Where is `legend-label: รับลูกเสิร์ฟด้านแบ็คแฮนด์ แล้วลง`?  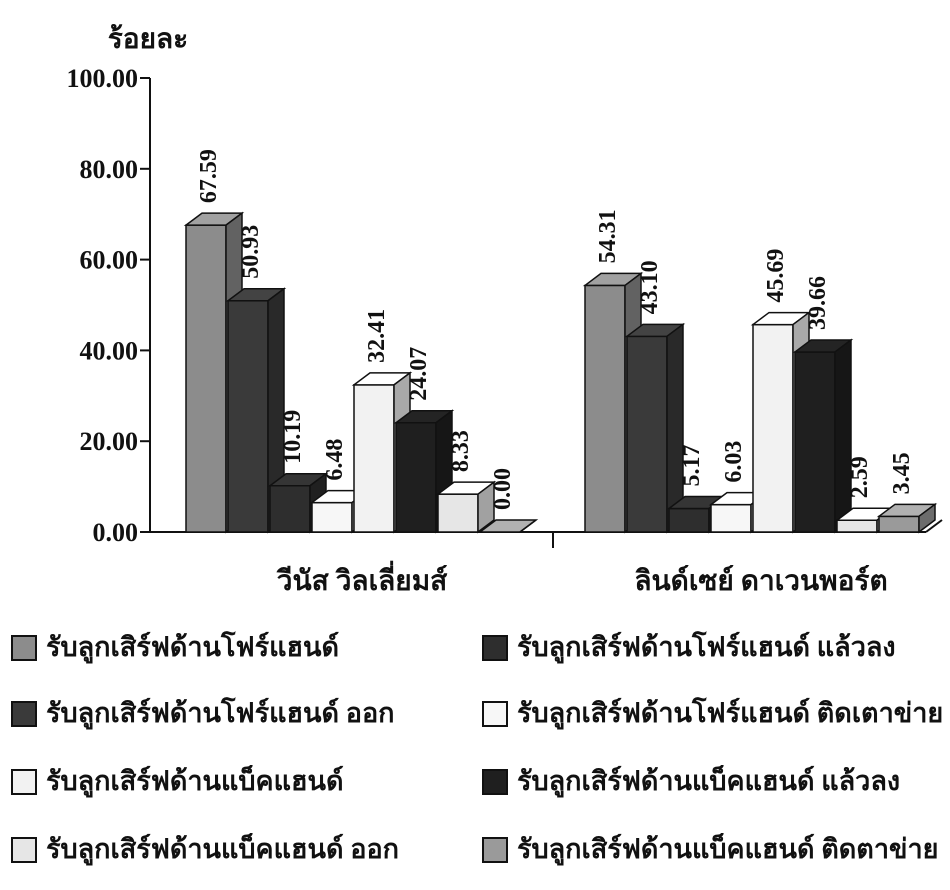 legend-label: รับลูกเสิร์ฟด้านแบ็คแฮนด์ แล้วลง is located at coordinates (708, 780).